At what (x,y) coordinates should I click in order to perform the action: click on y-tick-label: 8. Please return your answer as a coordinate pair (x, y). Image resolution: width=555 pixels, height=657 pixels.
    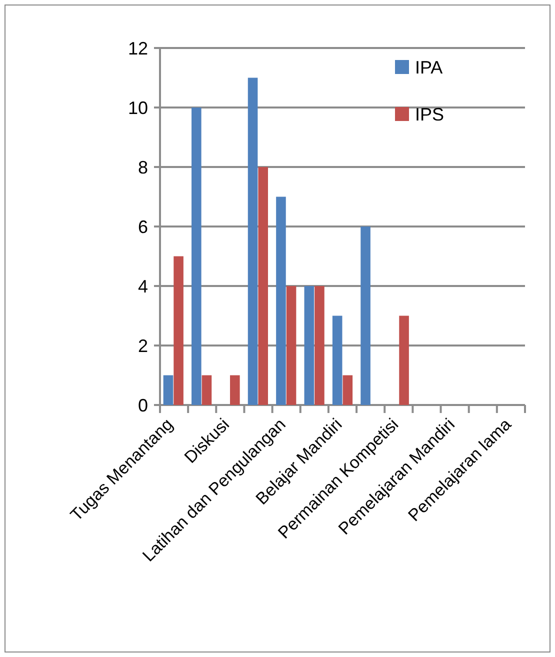
    Looking at the image, I should click on (143, 167).